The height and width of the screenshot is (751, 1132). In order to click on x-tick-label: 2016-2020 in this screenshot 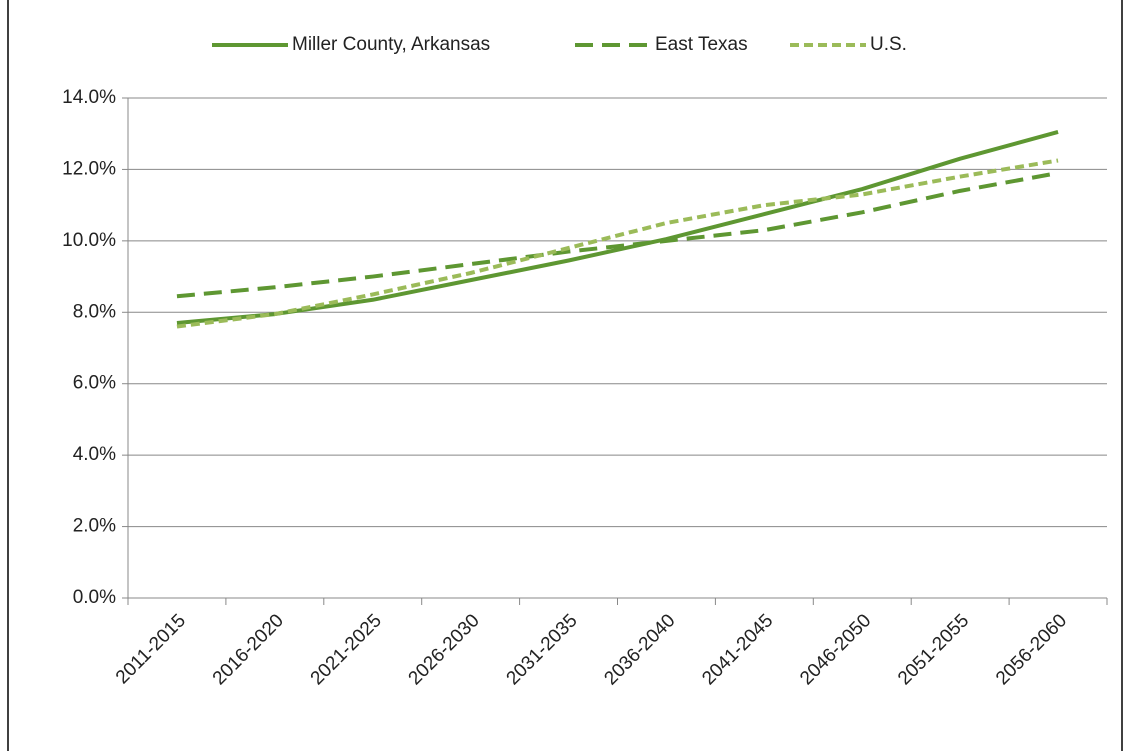, I will do `click(248, 649)`.